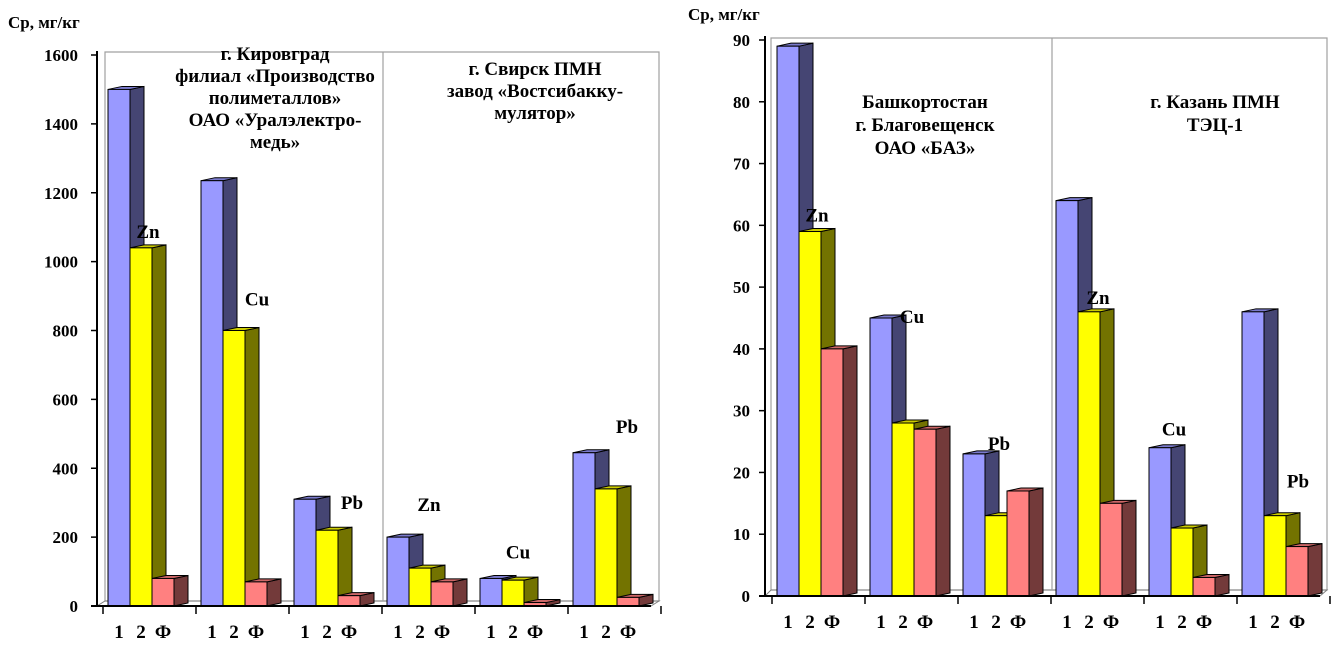 Image resolution: width=1341 pixels, height=648 pixels. What do you see at coordinates (74, 606) in the screenshot?
I see `y-tick-label: 0` at bounding box center [74, 606].